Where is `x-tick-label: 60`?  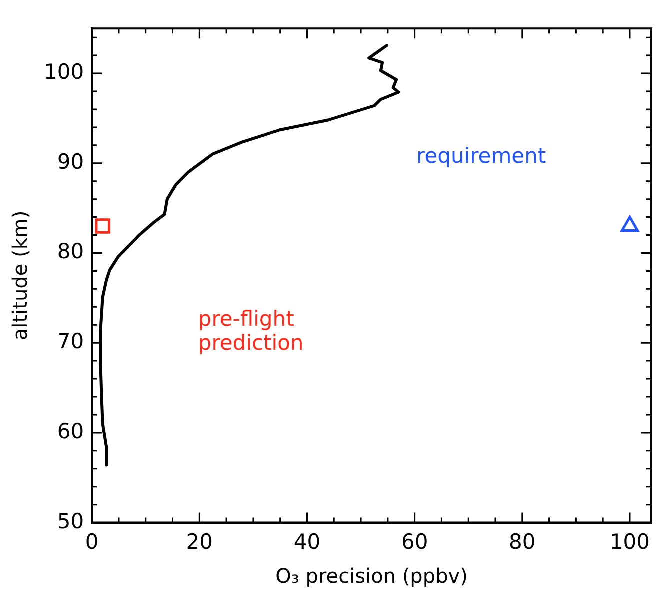 x-tick-label: 60 is located at coordinates (414, 542).